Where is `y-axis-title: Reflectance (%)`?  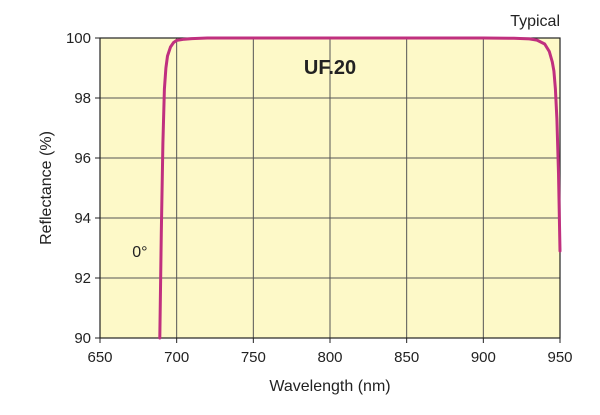 y-axis-title: Reflectance (%) is located at coordinates (46, 188).